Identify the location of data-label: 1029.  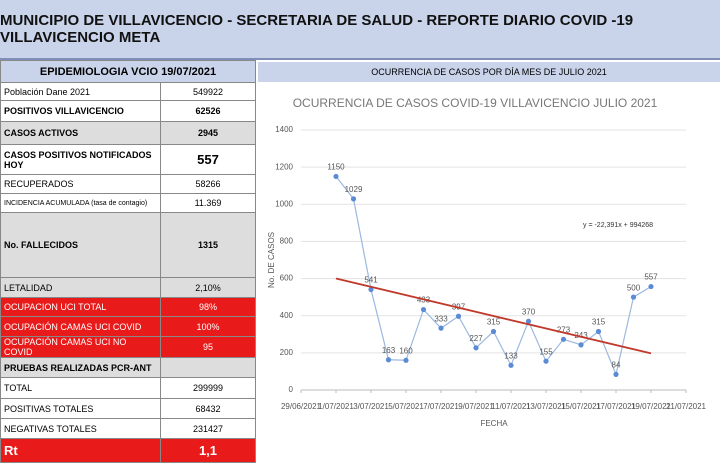
(354, 189).